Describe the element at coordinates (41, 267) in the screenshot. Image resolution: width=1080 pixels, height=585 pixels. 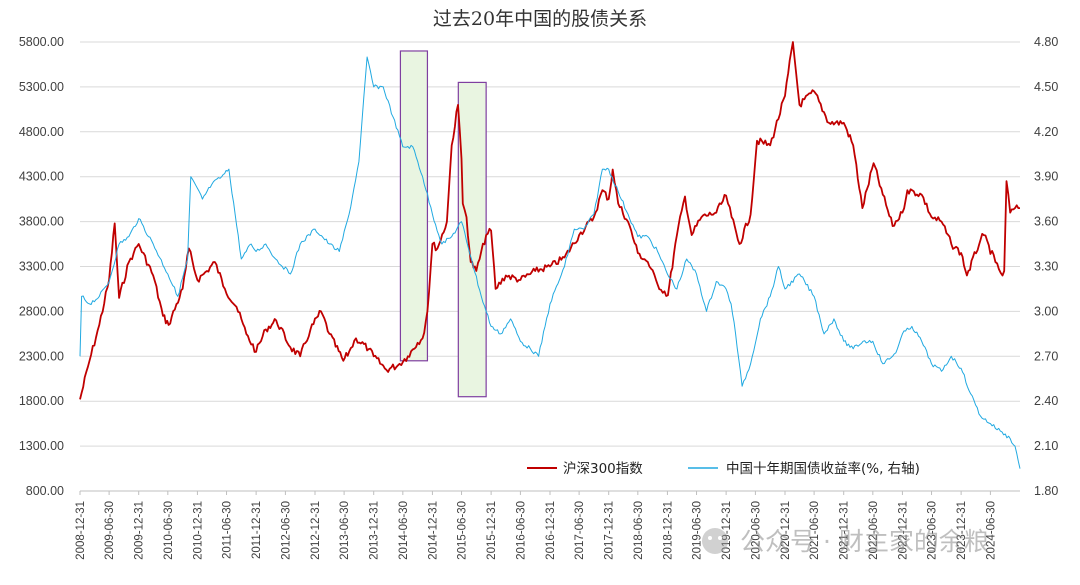
I see `left-tick-label: 3300.00` at that location.